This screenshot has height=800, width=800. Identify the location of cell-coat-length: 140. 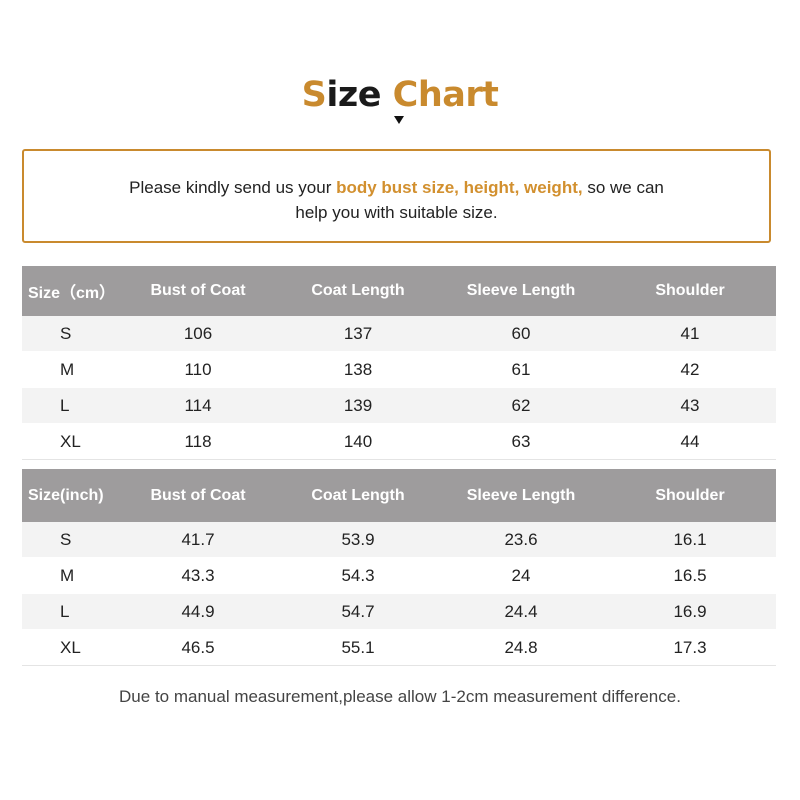
(358, 441).